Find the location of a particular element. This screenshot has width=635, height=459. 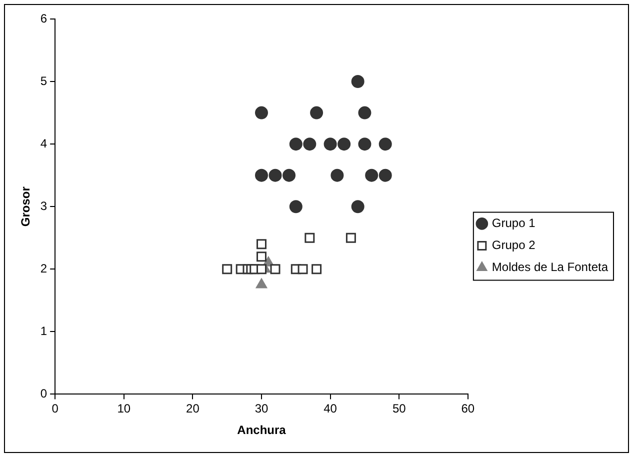

x-tick-label: 30 is located at coordinates (261, 409).